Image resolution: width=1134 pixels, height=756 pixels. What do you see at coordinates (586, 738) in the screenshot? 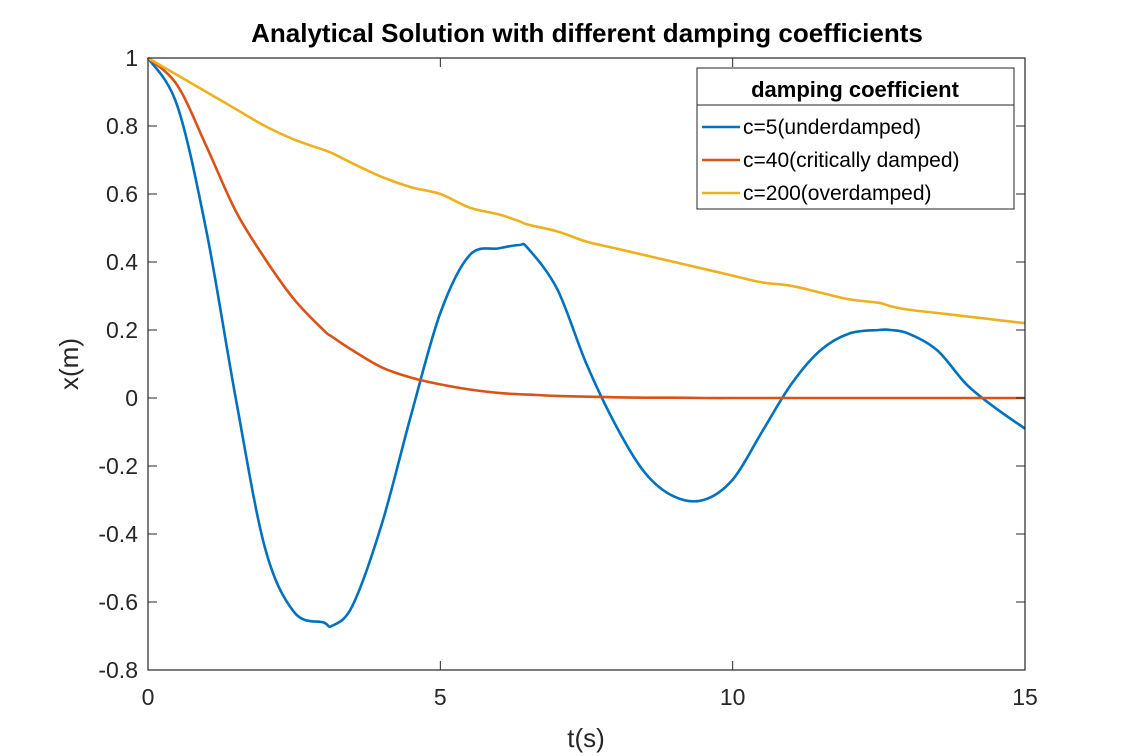
I see `x-axis-label: t(s)` at bounding box center [586, 738].